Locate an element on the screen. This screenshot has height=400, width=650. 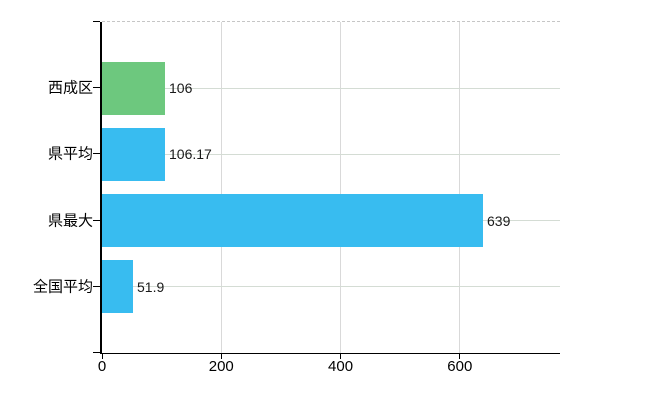
x-tick-label: 400 is located at coordinates (341, 366).